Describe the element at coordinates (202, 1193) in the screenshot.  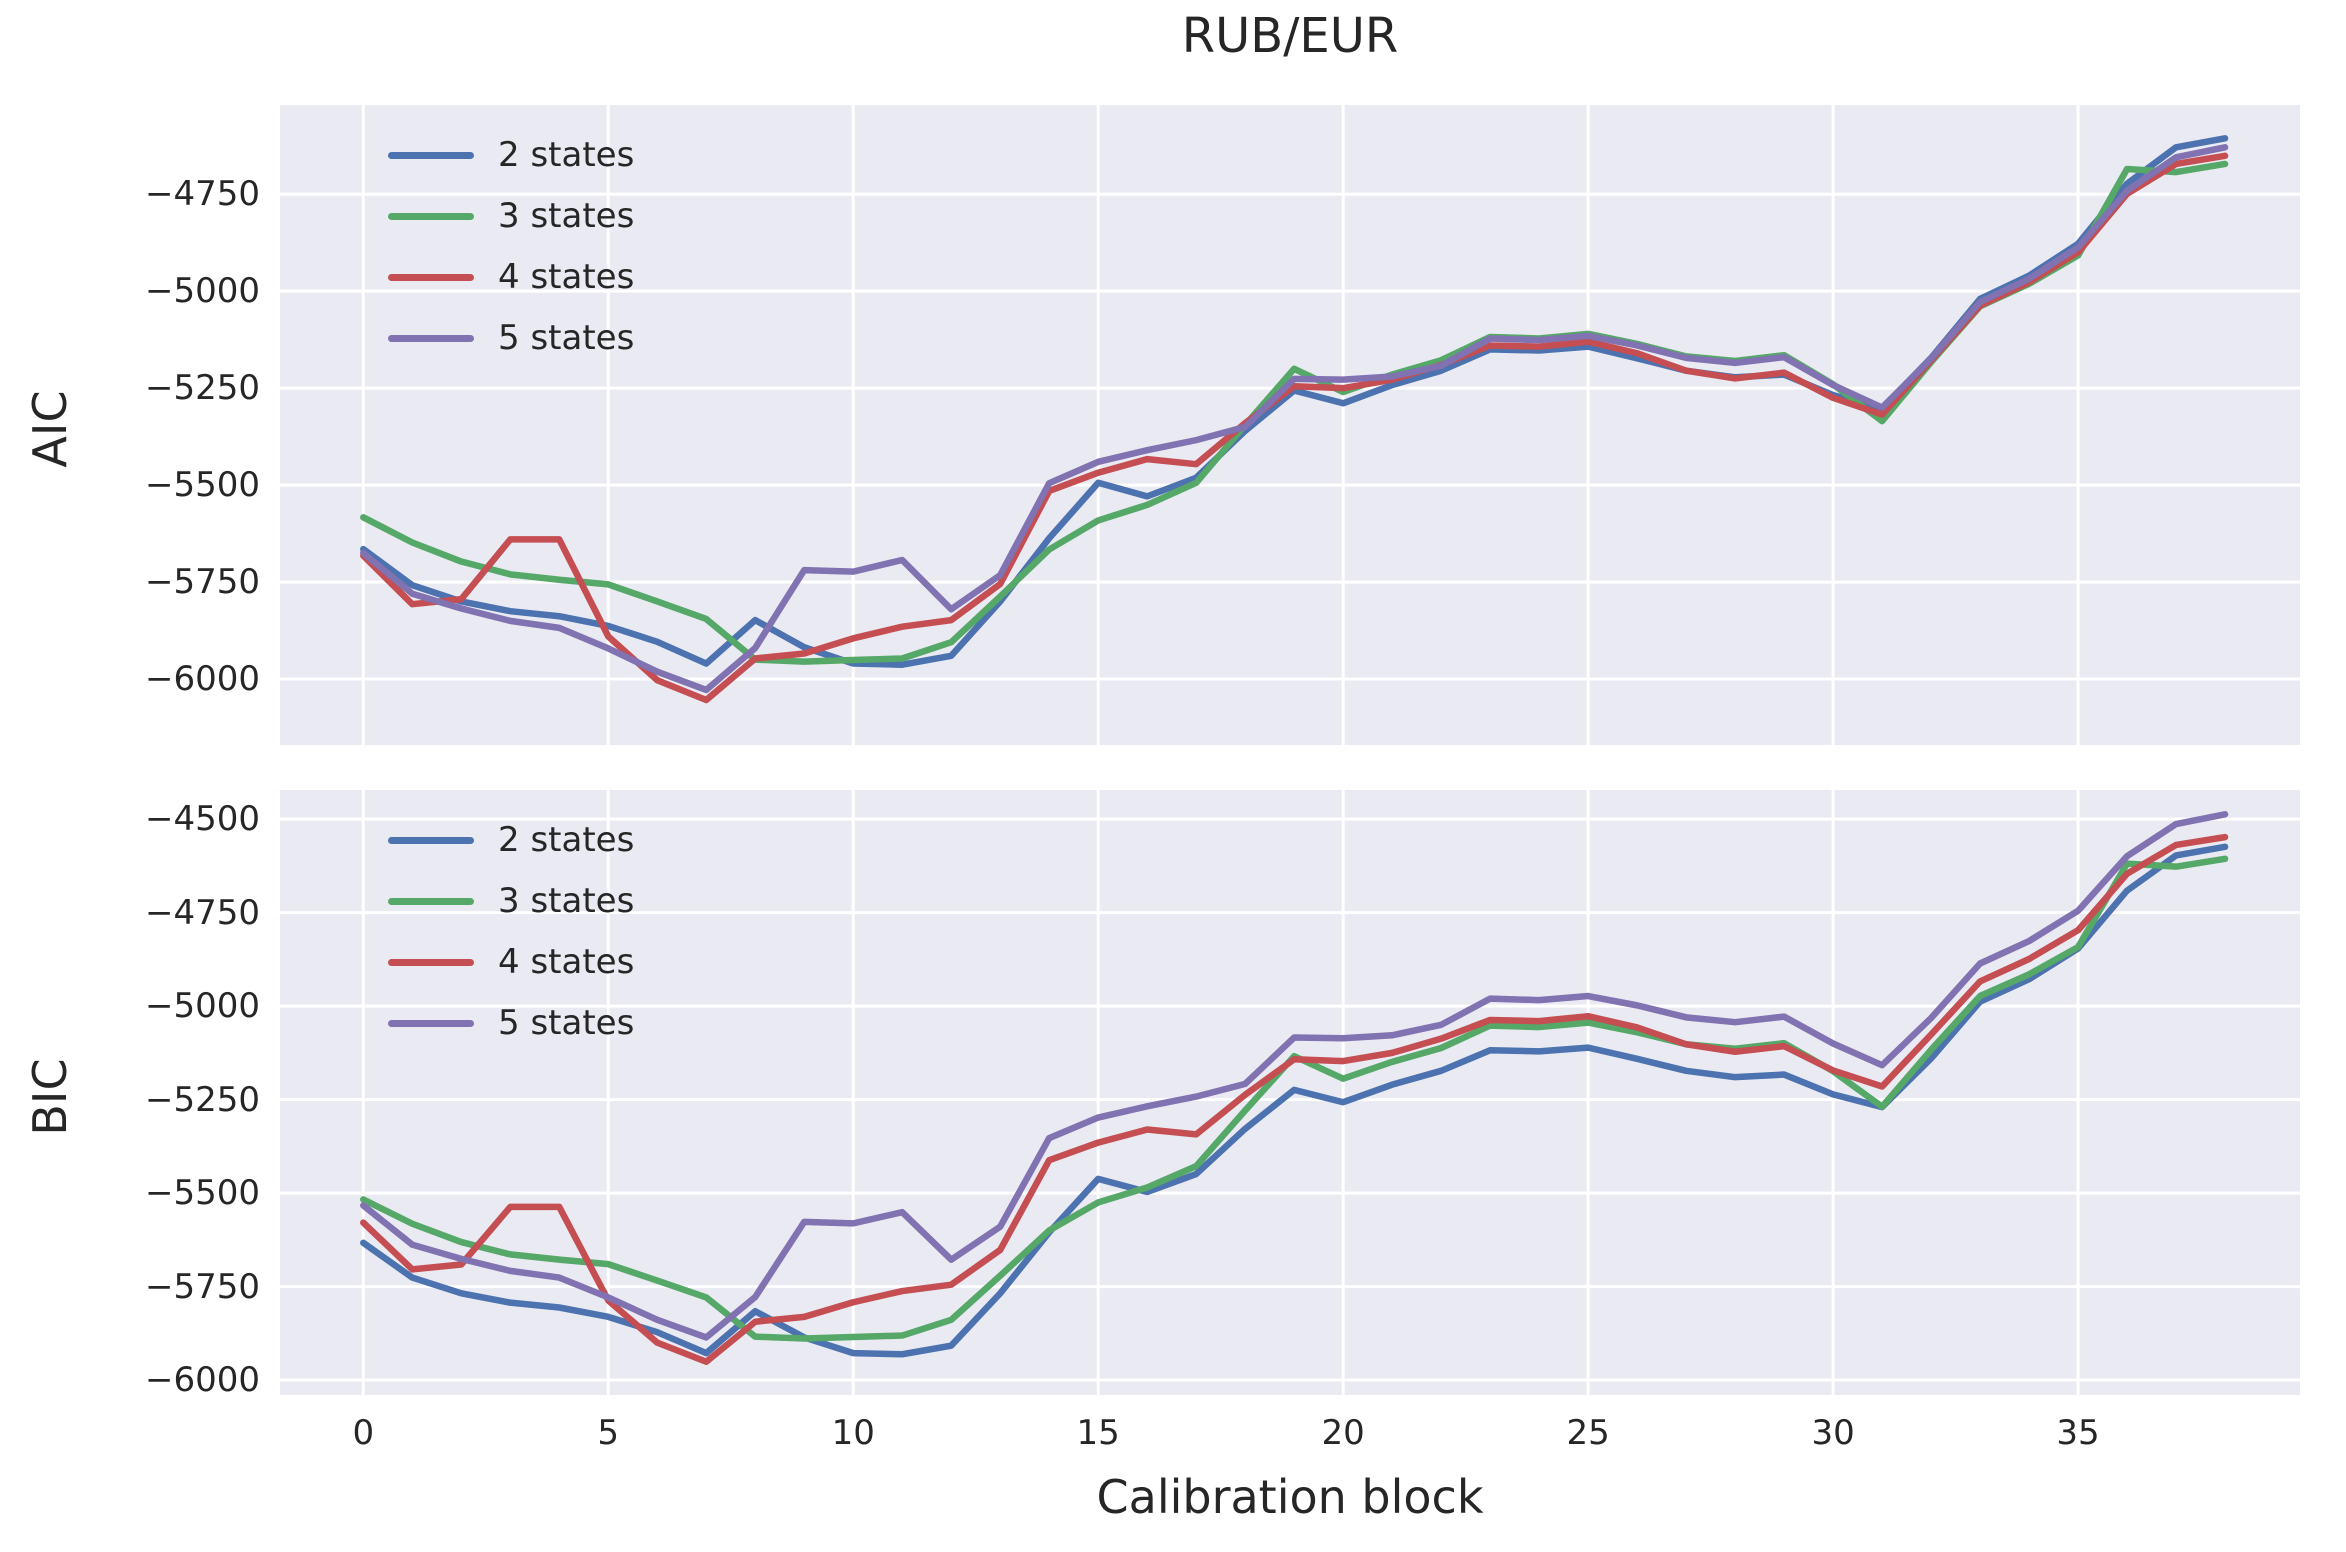
I see `bic-y-tick-label: −5500` at that location.